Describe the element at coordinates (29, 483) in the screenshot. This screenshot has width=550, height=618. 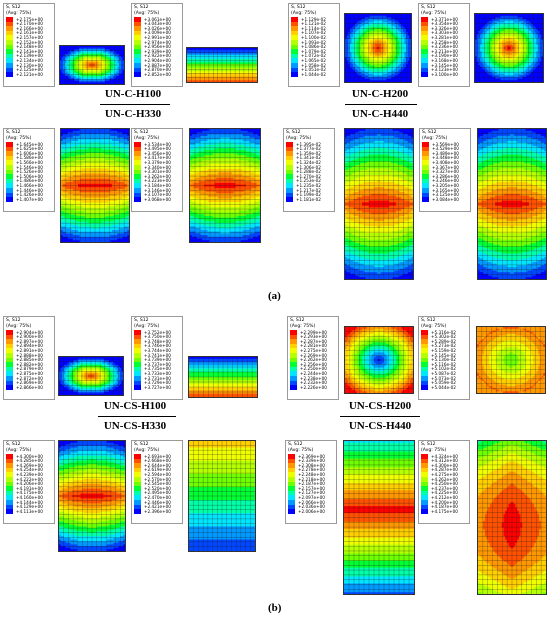
I see `legend-entry: +4.206e+00` at that location.